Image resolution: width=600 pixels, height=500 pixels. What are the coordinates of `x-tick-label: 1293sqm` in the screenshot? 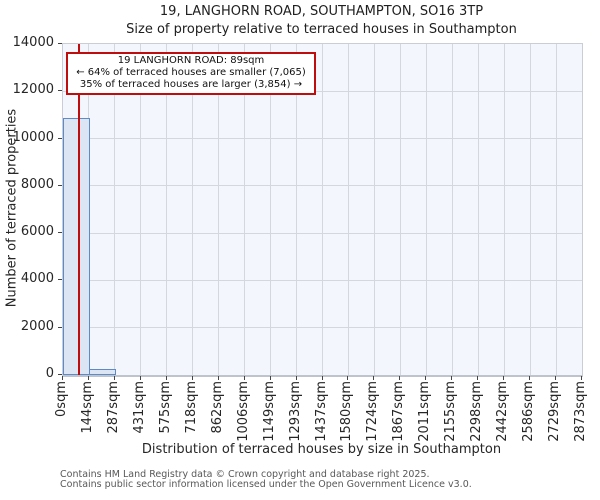 It's located at (295, 411).